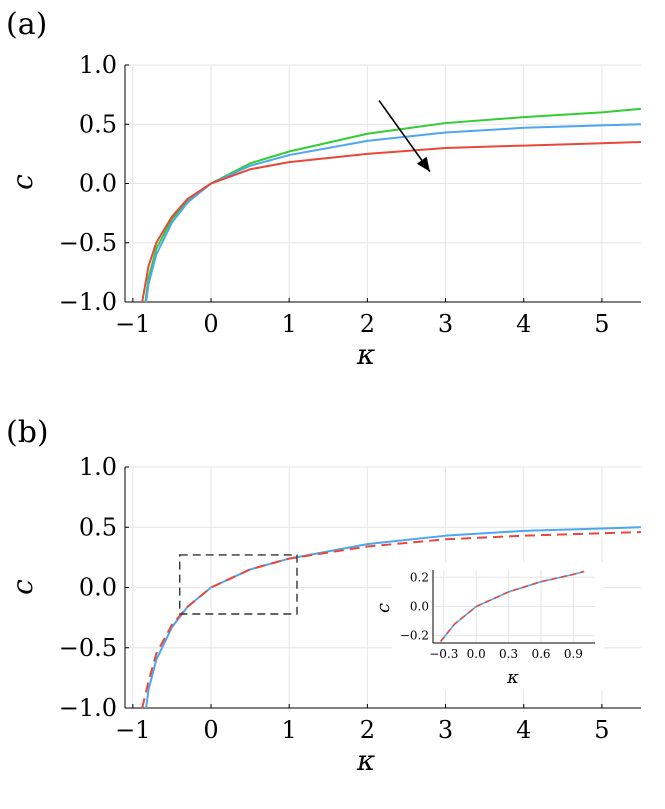 The width and height of the screenshot is (665, 809). I want to click on inset-y-tick-label: 0.2, so click(419, 577).